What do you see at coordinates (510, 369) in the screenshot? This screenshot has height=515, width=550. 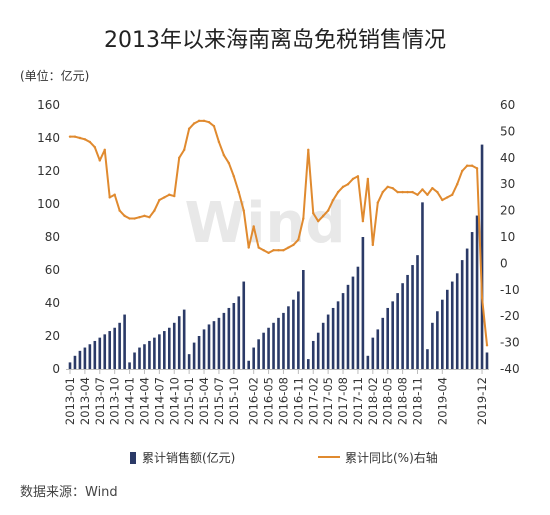 I see `y-right-tick-label-0: -40` at bounding box center [510, 369].